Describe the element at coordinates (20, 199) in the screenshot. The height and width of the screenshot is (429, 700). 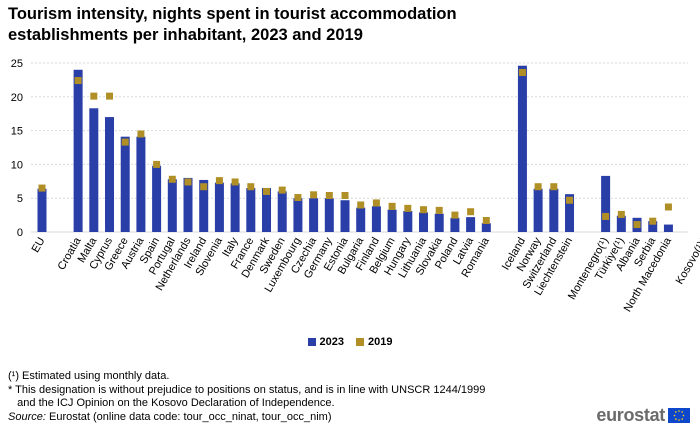
I see `y-tick-label: 5` at that location.